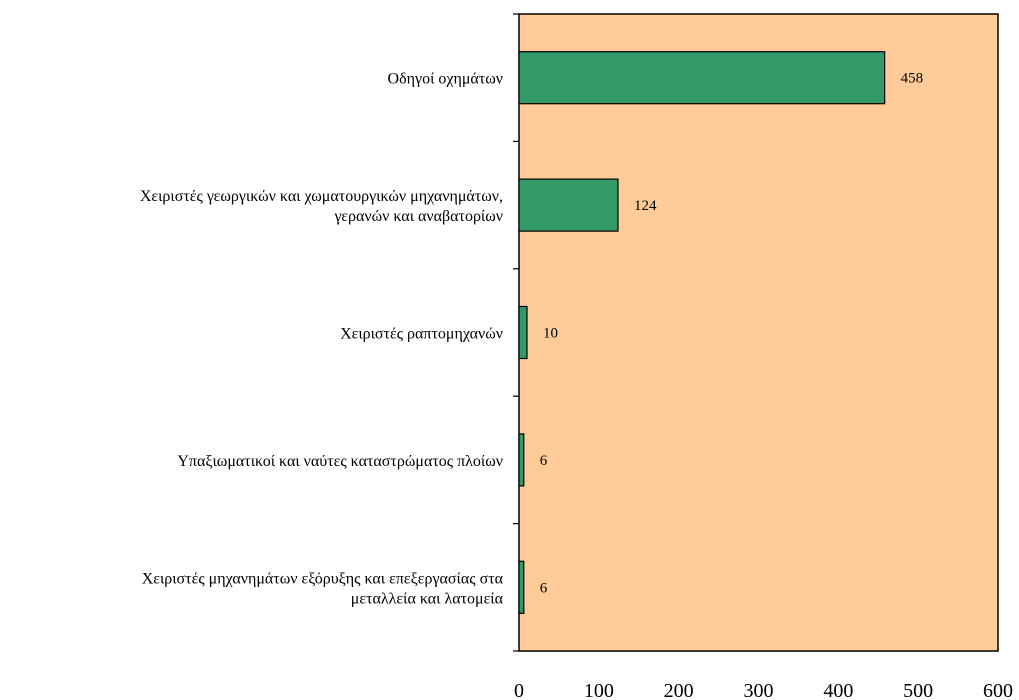 The image size is (1019, 700). What do you see at coordinates (679, 690) in the screenshot?
I see `x-tick-label-2: 200` at bounding box center [679, 690].